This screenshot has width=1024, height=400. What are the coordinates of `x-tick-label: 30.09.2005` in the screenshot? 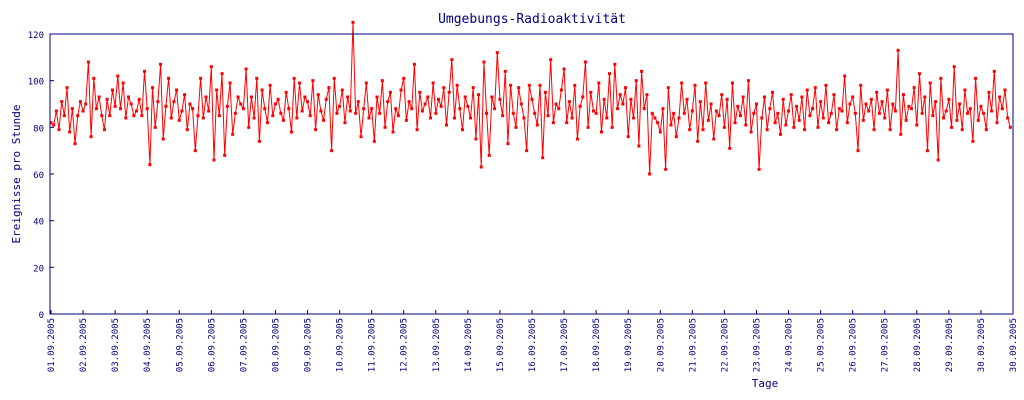 It's located at (1014, 345).